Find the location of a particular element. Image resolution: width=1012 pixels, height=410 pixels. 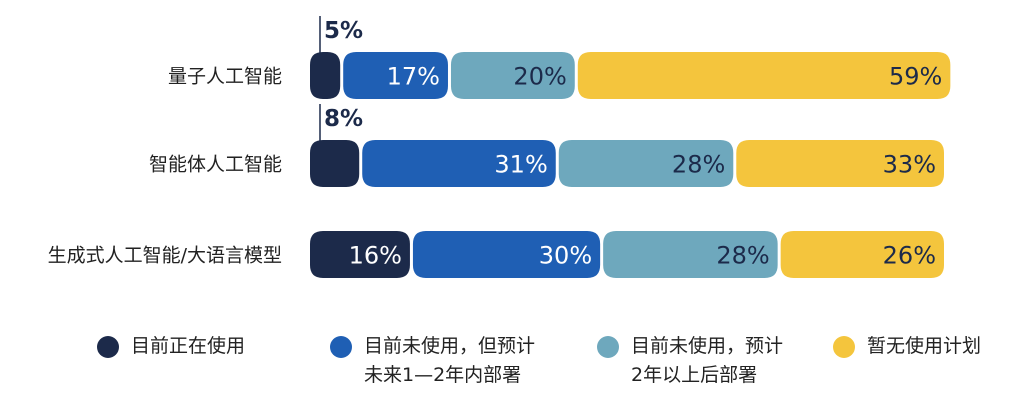

data-label: 33% is located at coordinates (909, 165).